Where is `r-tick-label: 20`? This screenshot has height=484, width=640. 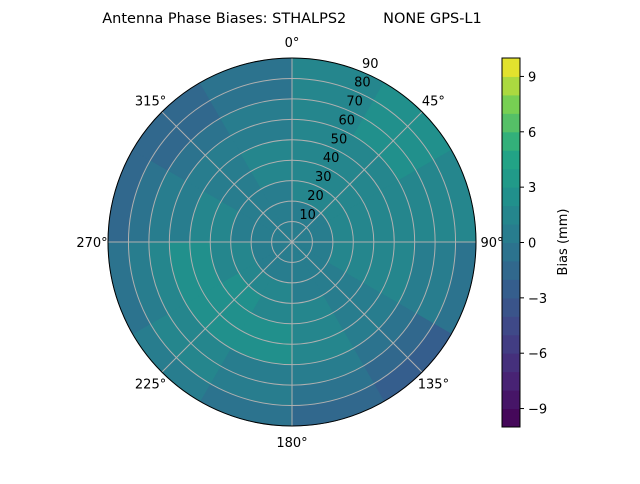 r-tick-label: 20 is located at coordinates (315, 196).